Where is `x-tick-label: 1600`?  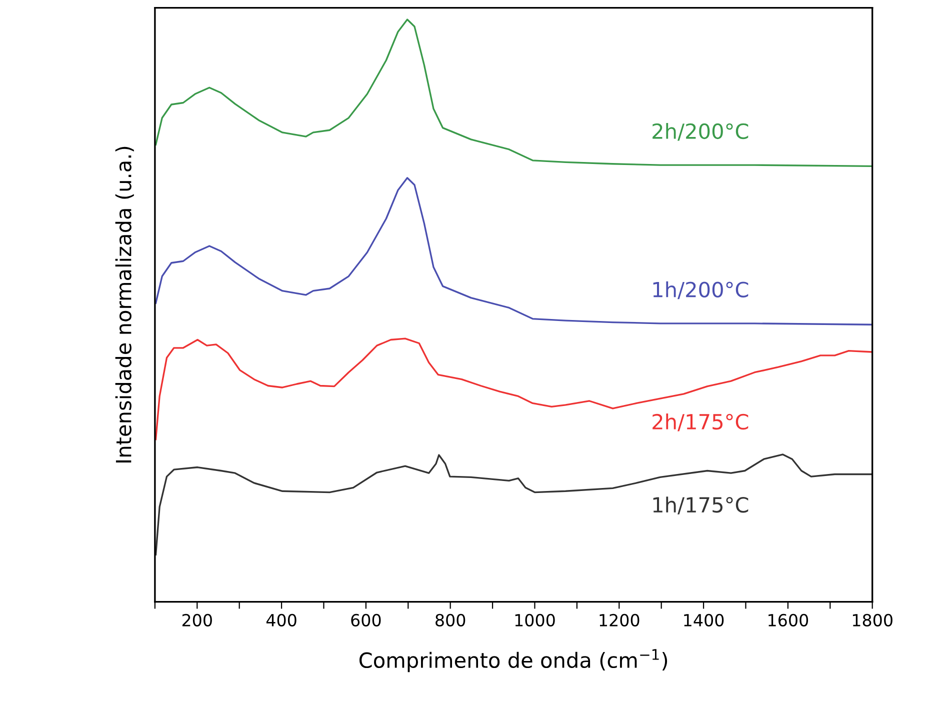
x-tick-label: 1600 is located at coordinates (788, 620).